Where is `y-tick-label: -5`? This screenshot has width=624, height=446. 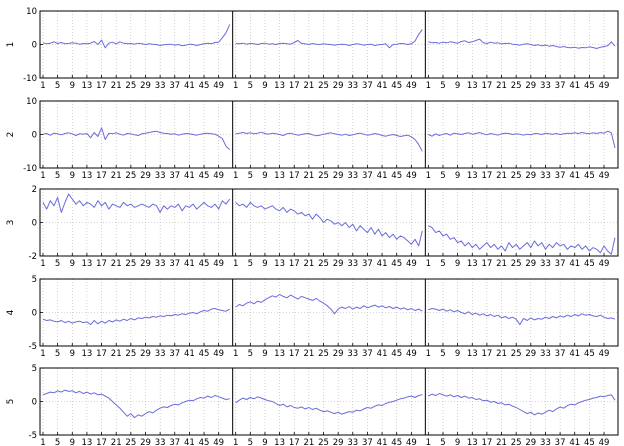 y-tick-label: -5 is located at coordinates (33, 436).